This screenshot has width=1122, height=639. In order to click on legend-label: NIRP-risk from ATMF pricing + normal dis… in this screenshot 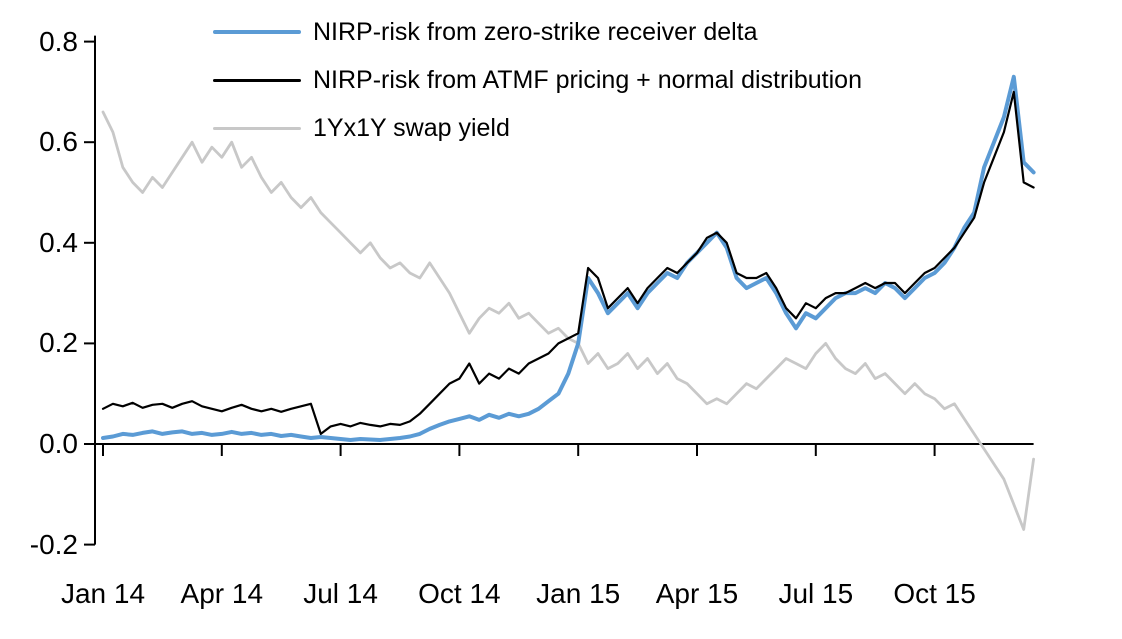, I will do `click(587, 79)`.